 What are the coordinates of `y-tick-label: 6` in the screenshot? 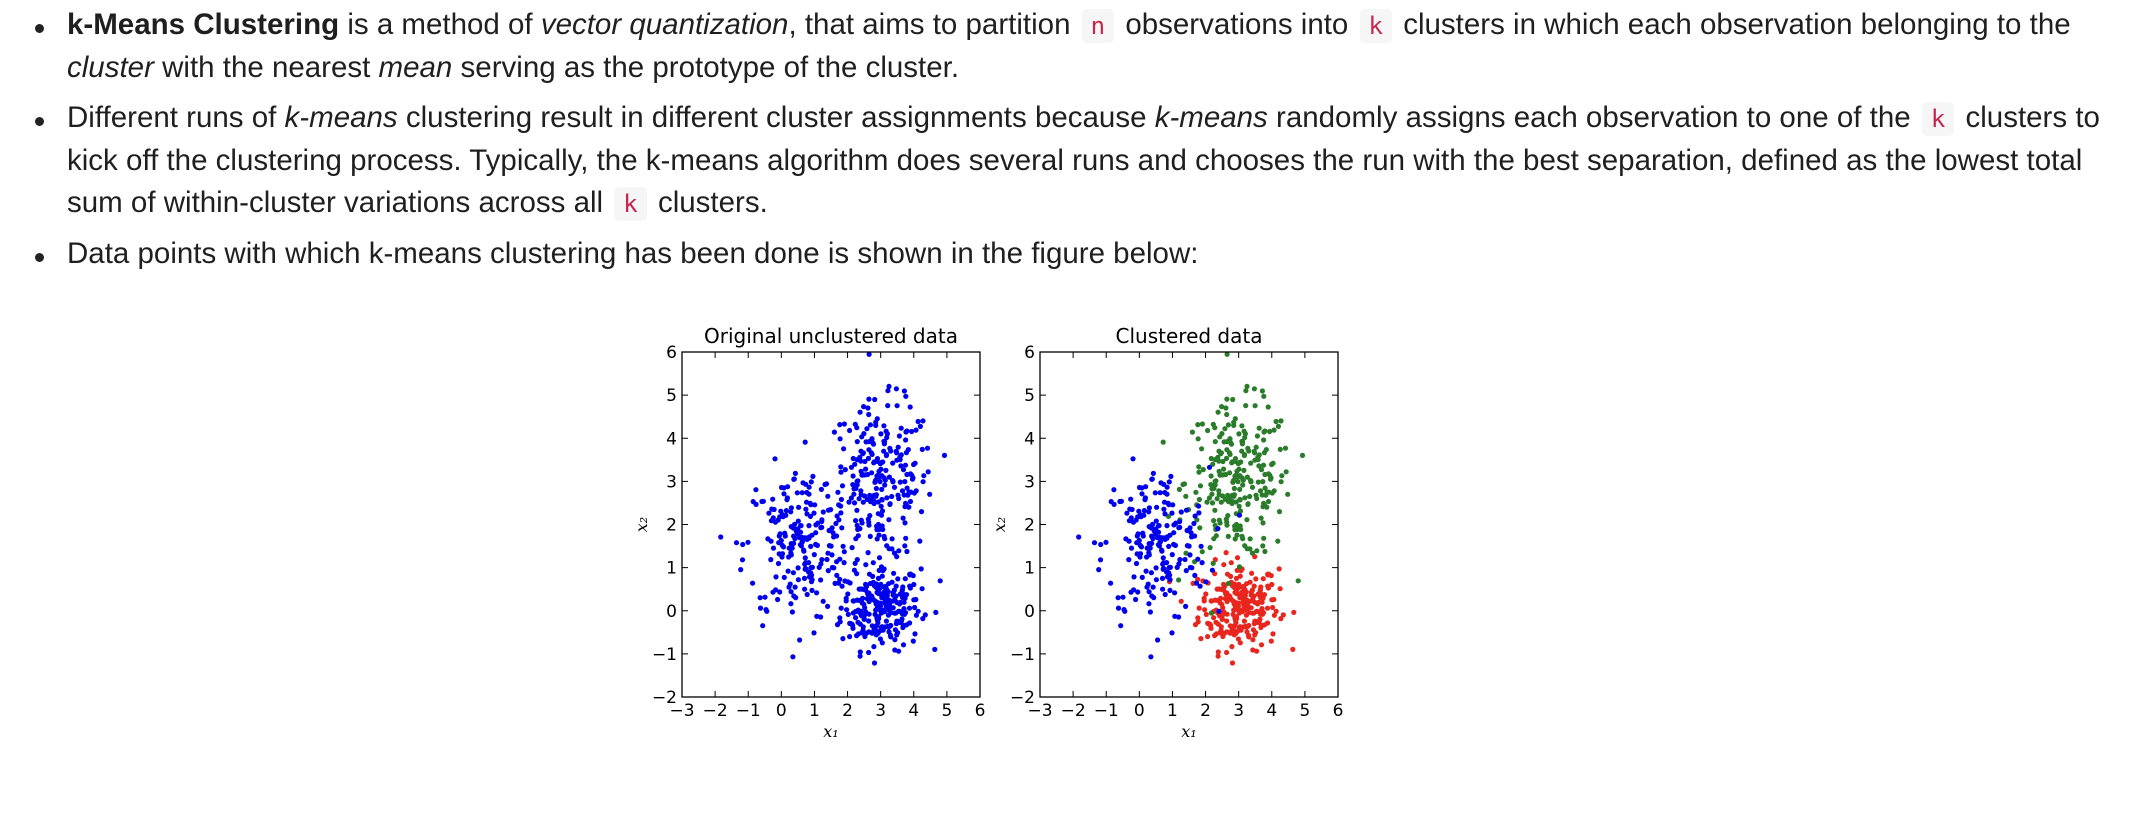 It's located at (1029, 353).